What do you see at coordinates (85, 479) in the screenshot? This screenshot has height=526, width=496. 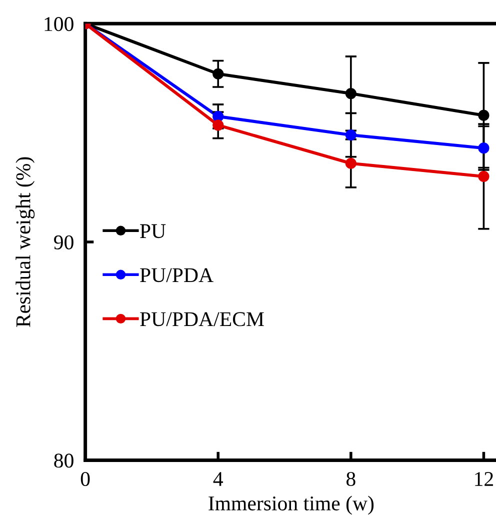 I see `x-tick-label: 0` at bounding box center [85, 479].